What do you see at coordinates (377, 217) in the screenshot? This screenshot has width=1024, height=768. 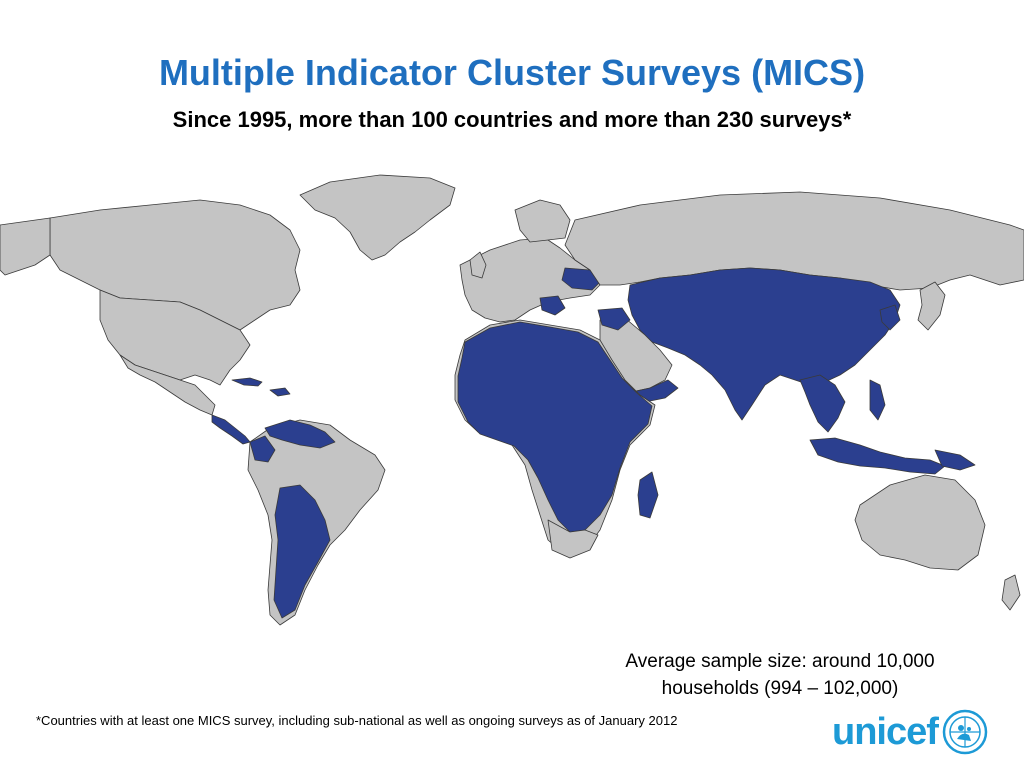 I see `map-greenland` at bounding box center [377, 217].